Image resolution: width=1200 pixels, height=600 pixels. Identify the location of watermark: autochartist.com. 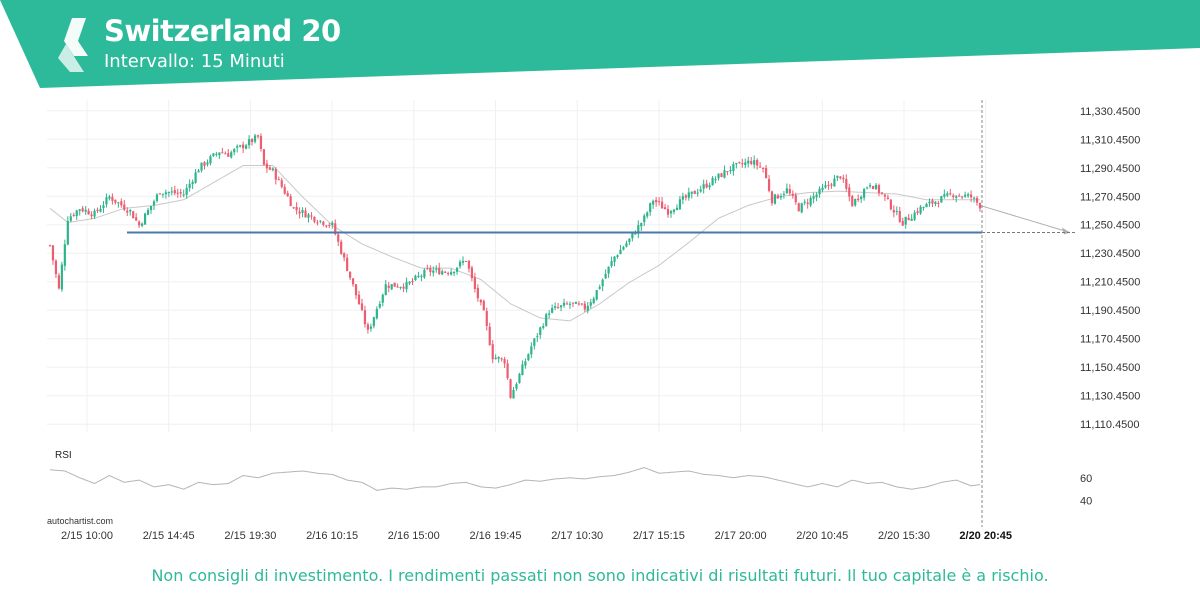
(80, 521).